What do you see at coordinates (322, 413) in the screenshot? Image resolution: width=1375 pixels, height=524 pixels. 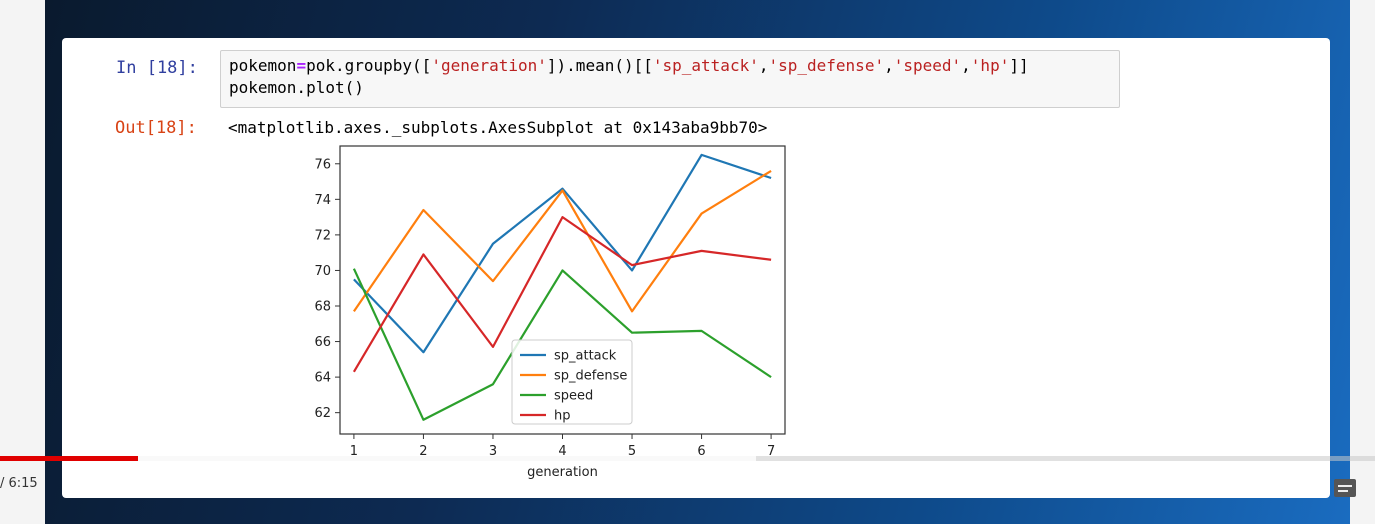 I see `y-tick-label: 62` at bounding box center [322, 413].